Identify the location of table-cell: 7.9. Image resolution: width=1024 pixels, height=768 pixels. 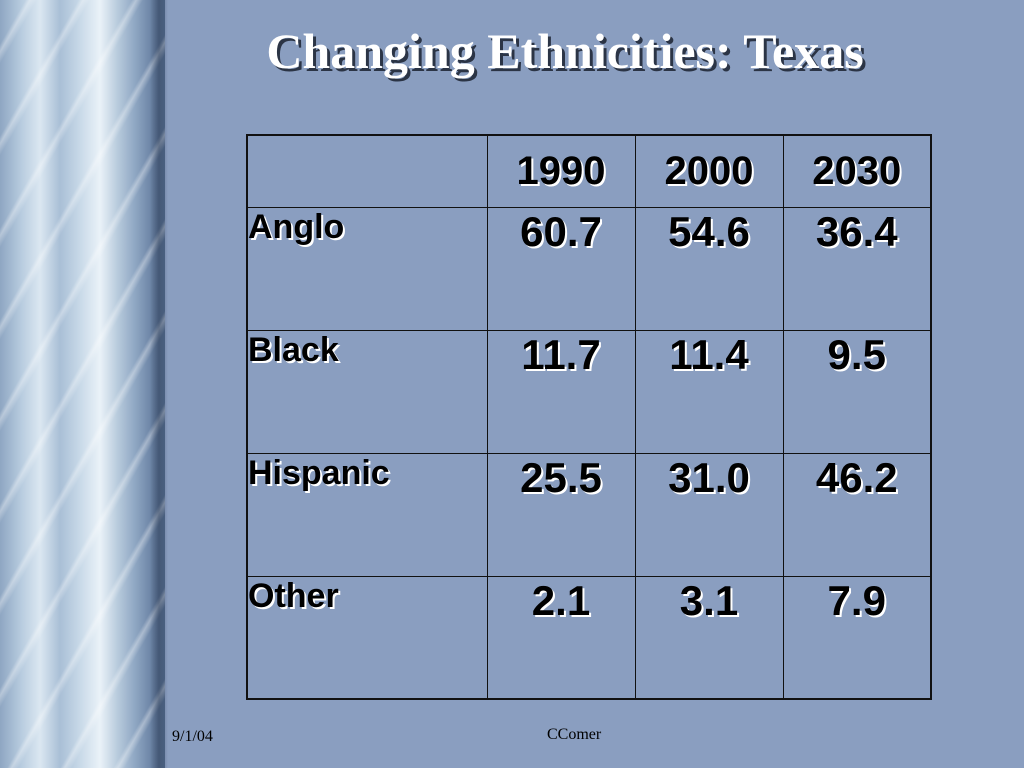
(857, 637).